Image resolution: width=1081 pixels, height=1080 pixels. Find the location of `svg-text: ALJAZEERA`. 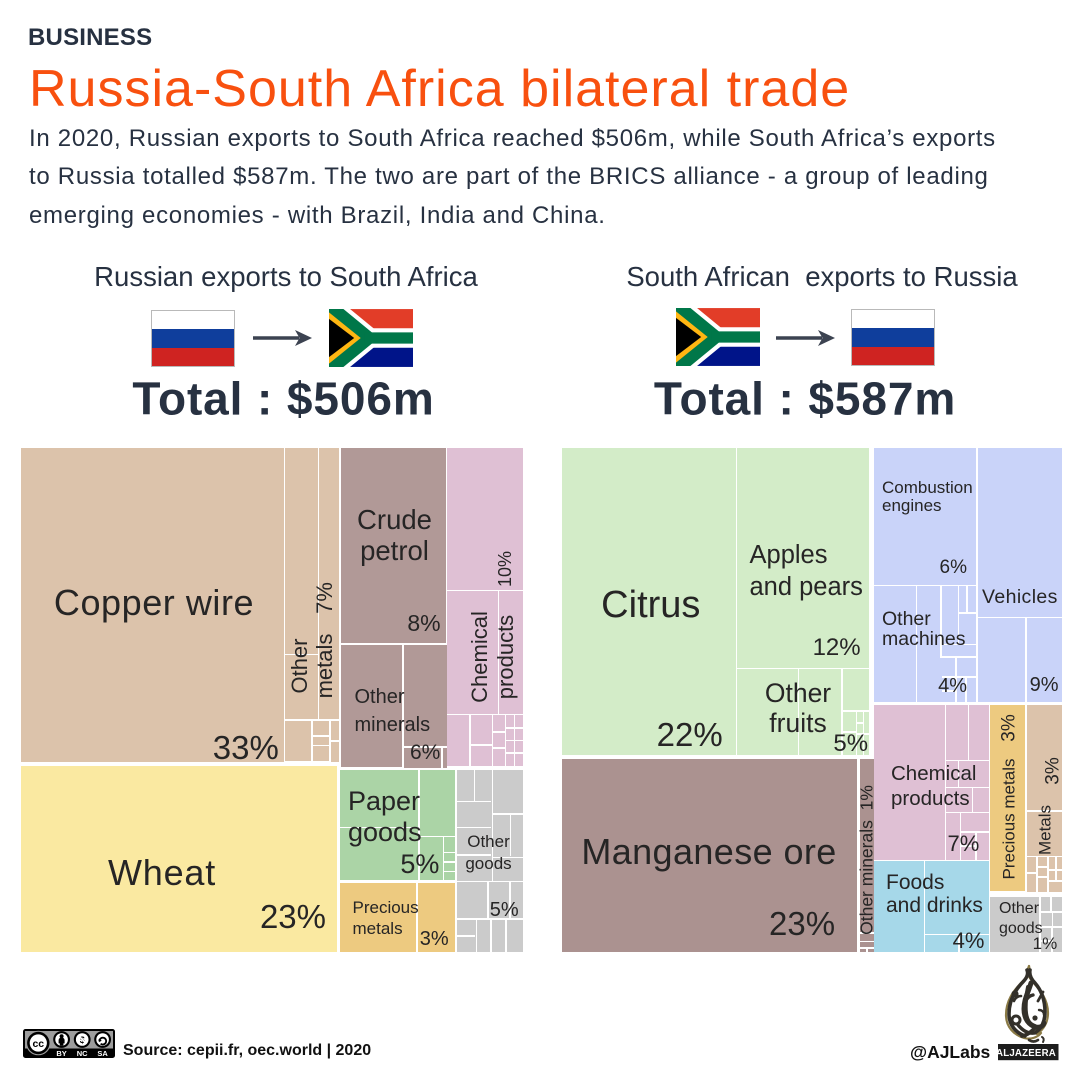

svg-text: ALJAZEERA is located at coordinates (1027, 1053).